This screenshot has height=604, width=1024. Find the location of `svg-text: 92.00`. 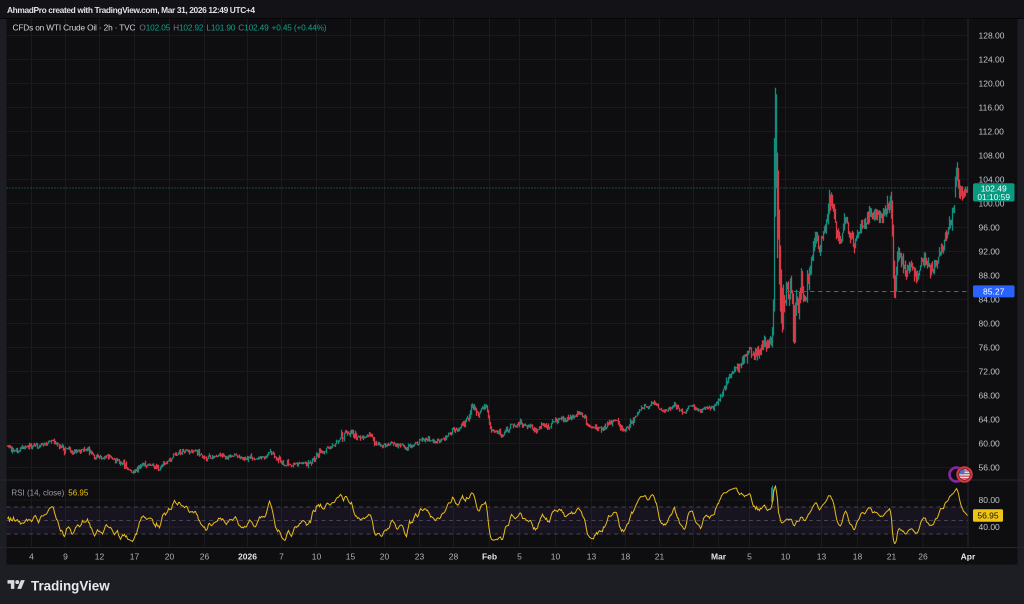

svg-text: 92.00 is located at coordinates (990, 252).